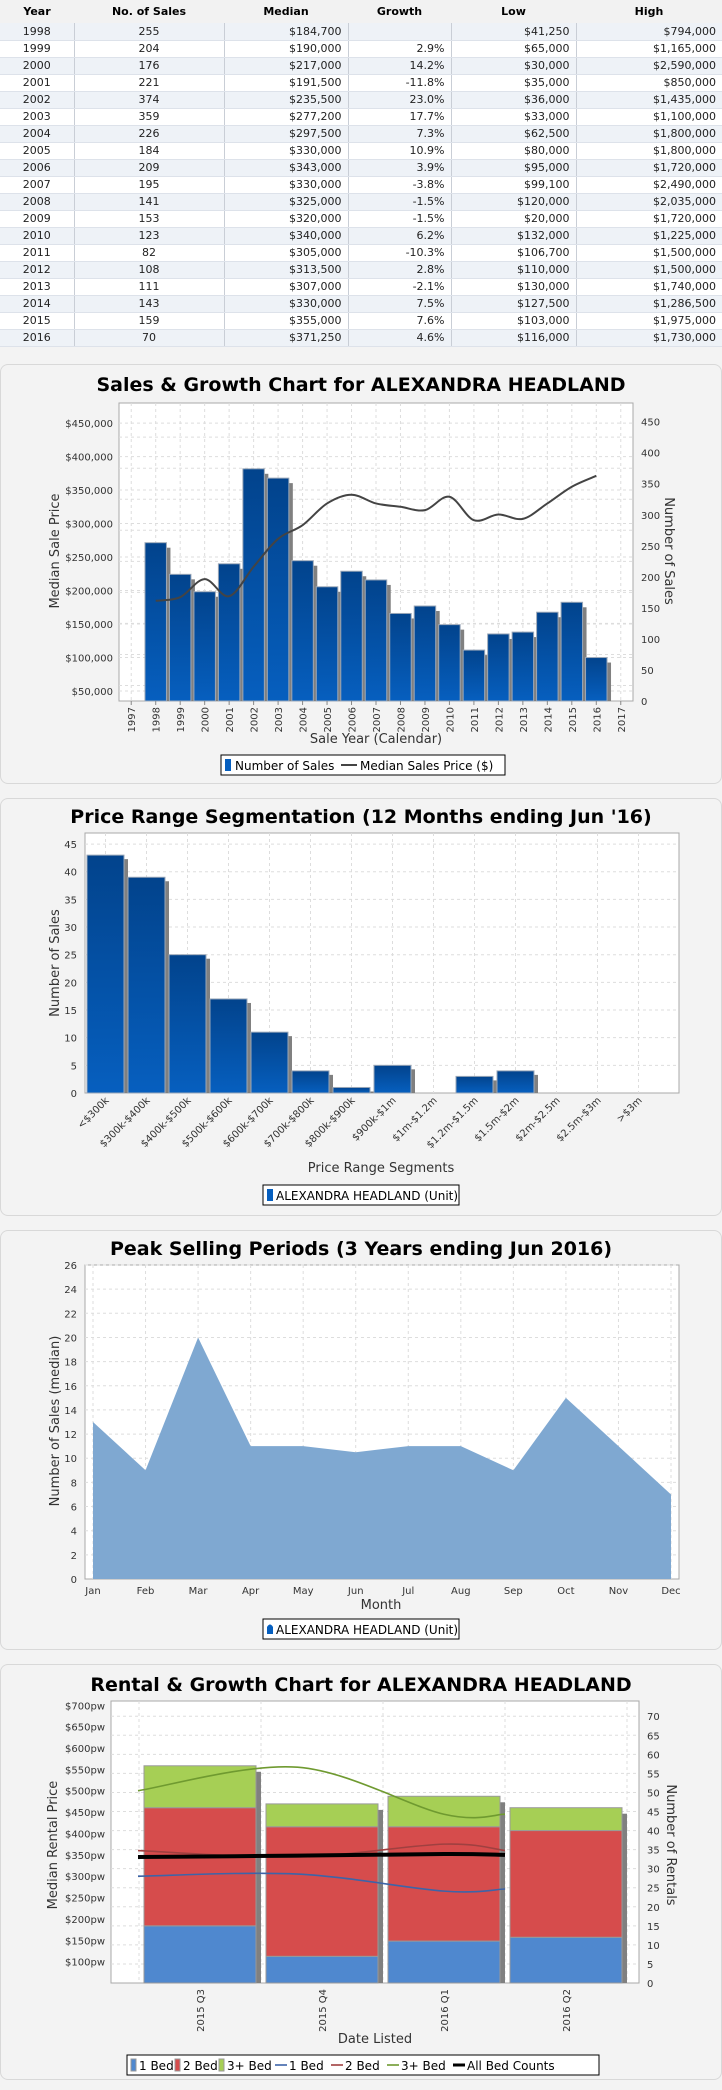 Image resolution: width=722 pixels, height=2090 pixels. I want to click on y2-tick-label: 100, so click(650, 640).